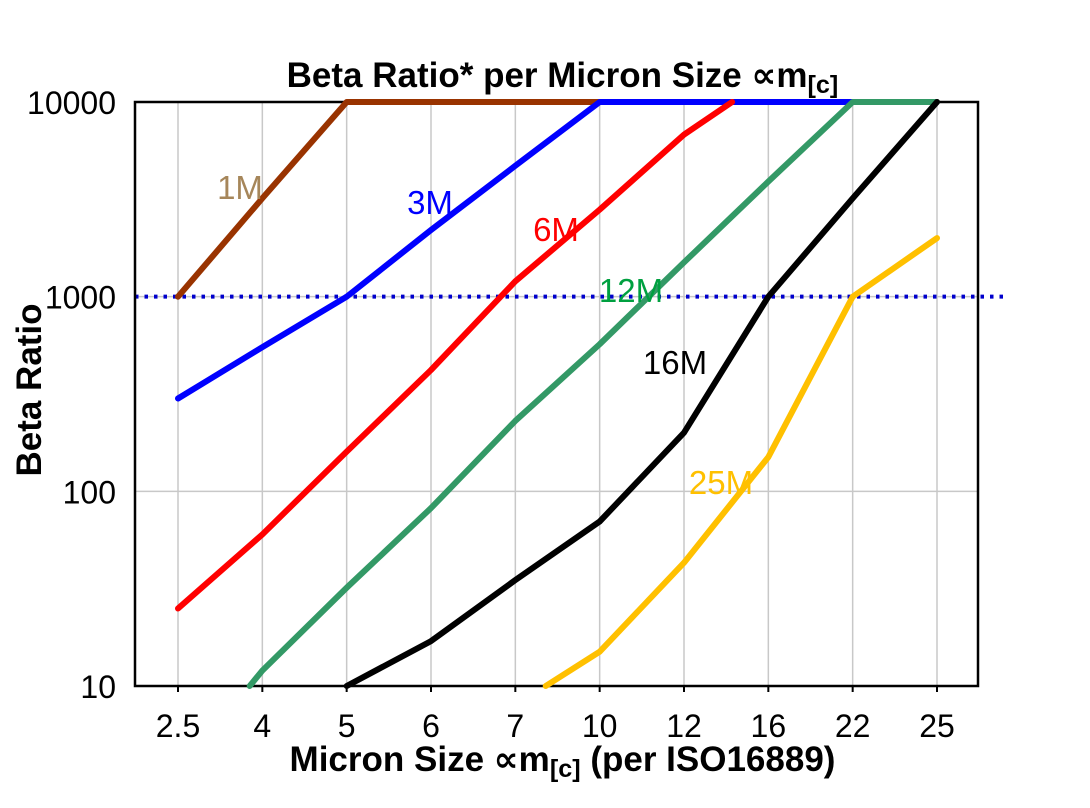 This screenshot has width=1090, height=808. I want to click on x-tick-label: 25, so click(937, 726).